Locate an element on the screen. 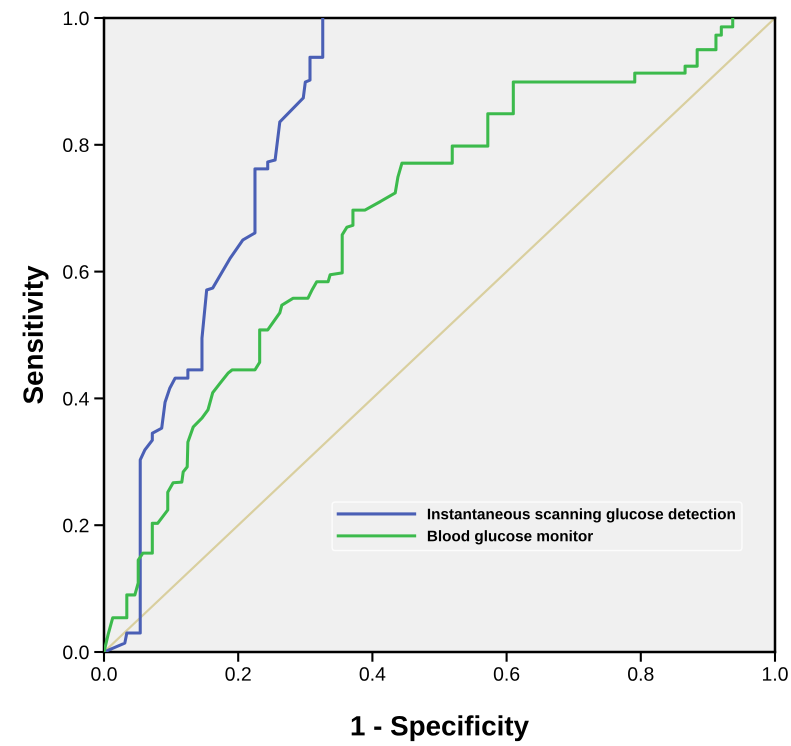 The height and width of the screenshot is (746, 791). y-tick-label: 1.0 is located at coordinates (76, 18).